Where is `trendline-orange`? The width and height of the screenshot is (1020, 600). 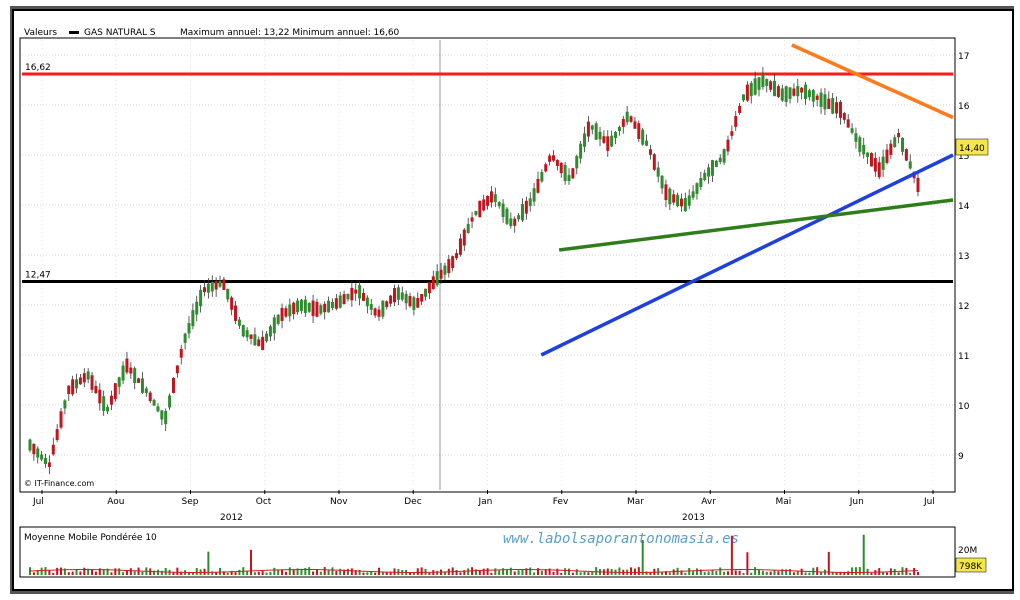
trendline-orange is located at coordinates (872, 81).